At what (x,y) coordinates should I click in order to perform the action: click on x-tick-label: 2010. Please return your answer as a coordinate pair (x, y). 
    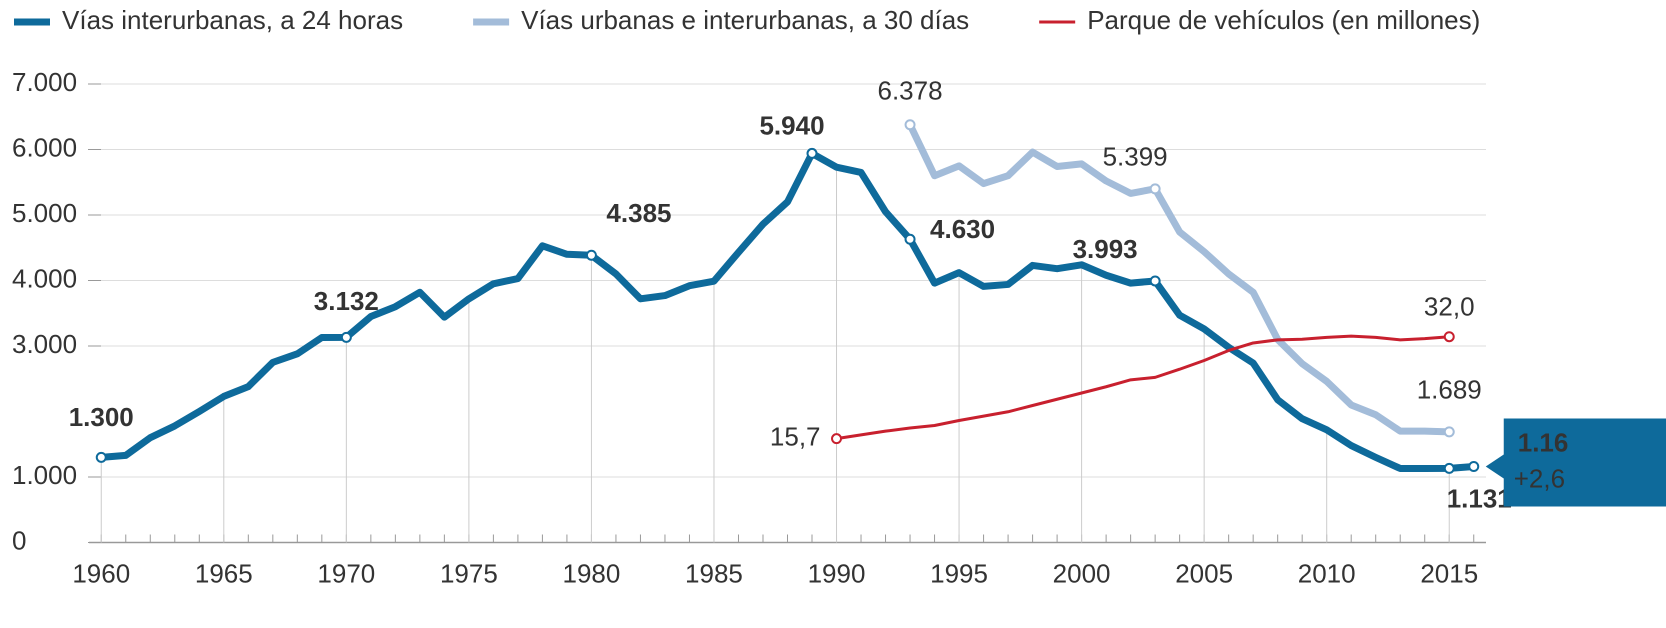
    Looking at the image, I should click on (1327, 573).